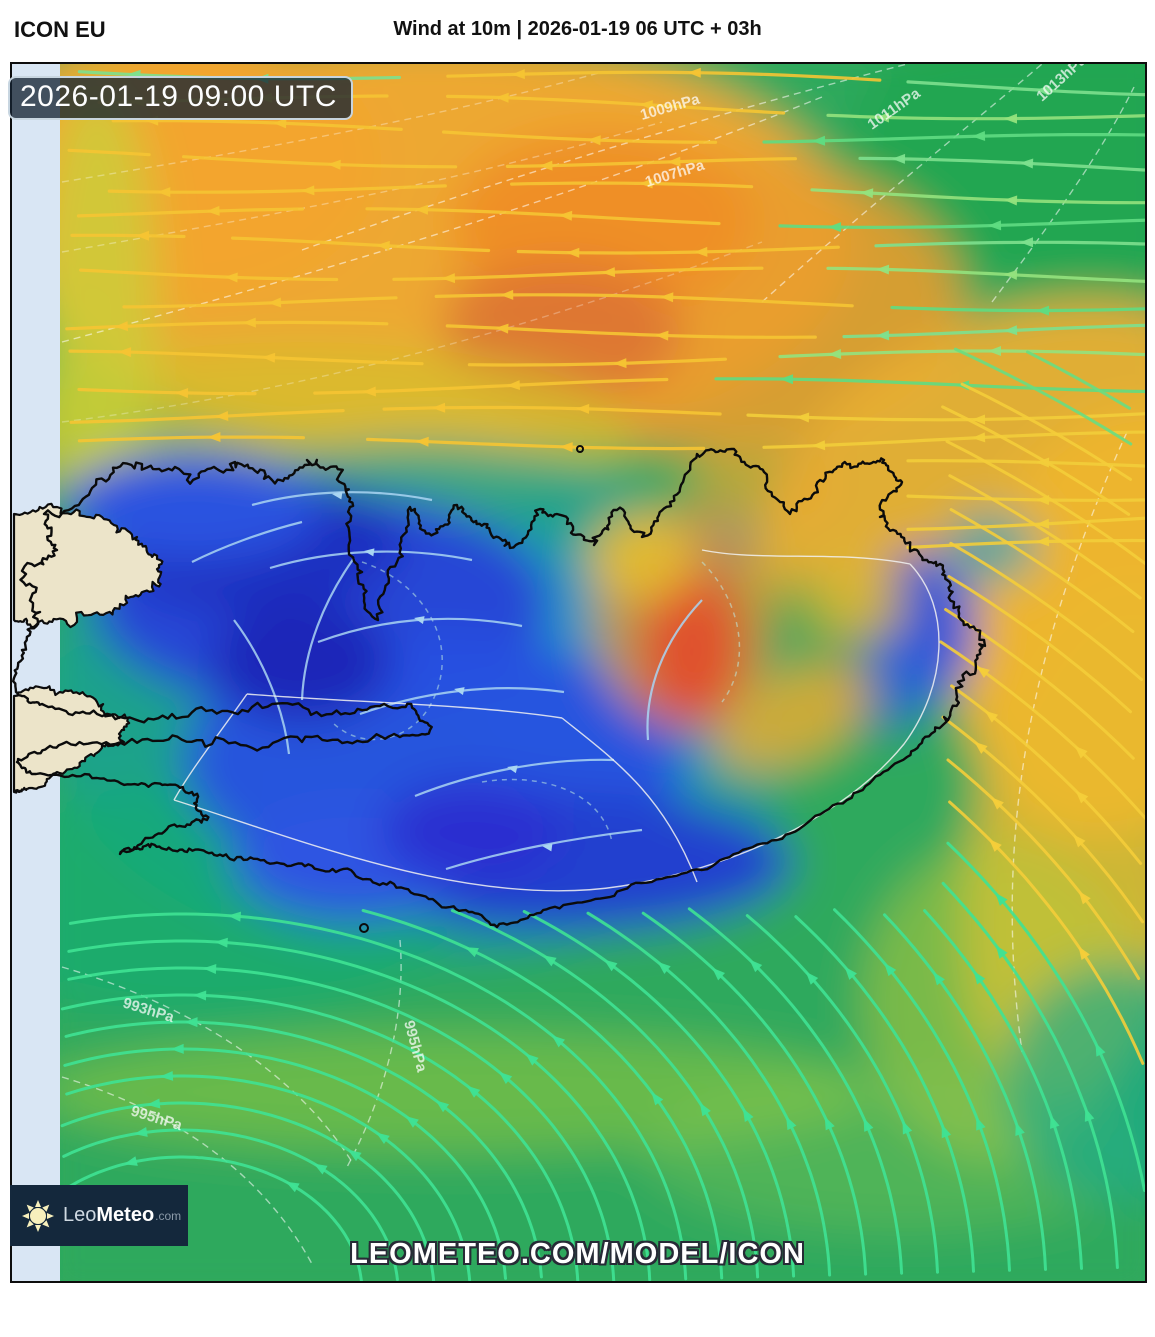 The width and height of the screenshot is (1155, 1337). What do you see at coordinates (80, 1215) in the screenshot?
I see `logo-text-leo: Leo` at bounding box center [80, 1215].